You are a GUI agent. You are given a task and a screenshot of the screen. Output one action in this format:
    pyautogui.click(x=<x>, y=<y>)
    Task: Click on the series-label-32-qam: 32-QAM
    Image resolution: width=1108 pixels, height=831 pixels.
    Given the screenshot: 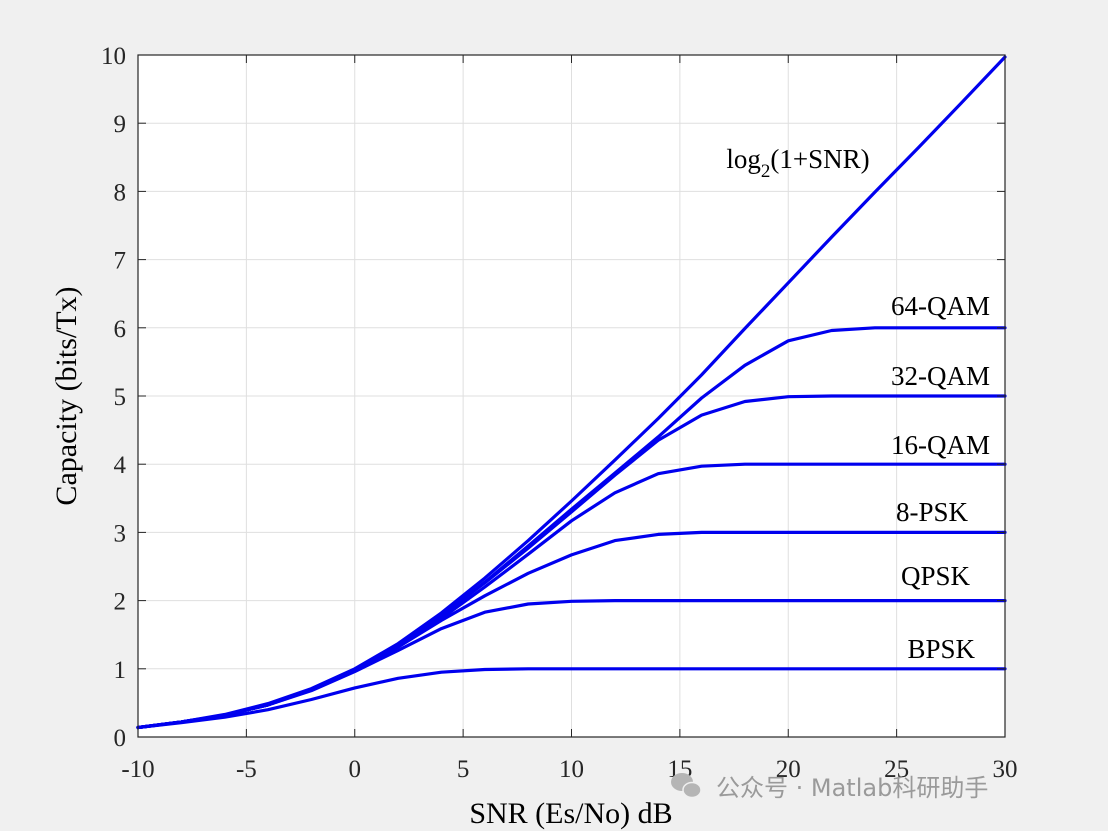 What is the action you would take?
    pyautogui.click(x=940, y=376)
    